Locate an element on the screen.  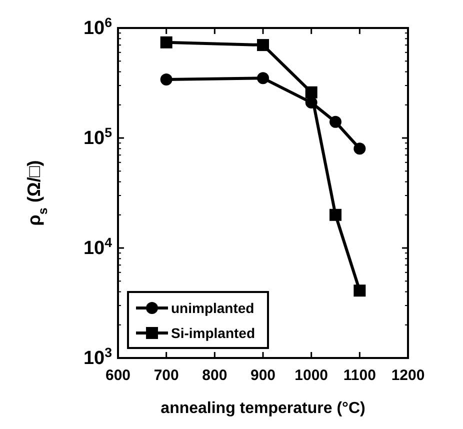
legend-label: unimplanted is located at coordinates (212, 308).